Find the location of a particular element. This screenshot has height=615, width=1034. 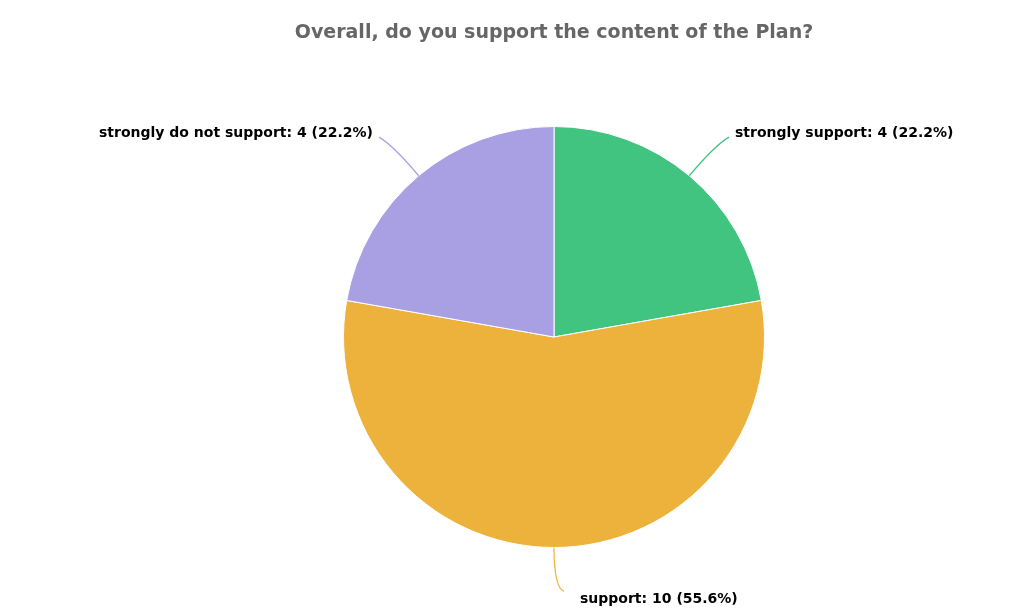

slice-label: support: 10 (55.6%) is located at coordinates (659, 598).